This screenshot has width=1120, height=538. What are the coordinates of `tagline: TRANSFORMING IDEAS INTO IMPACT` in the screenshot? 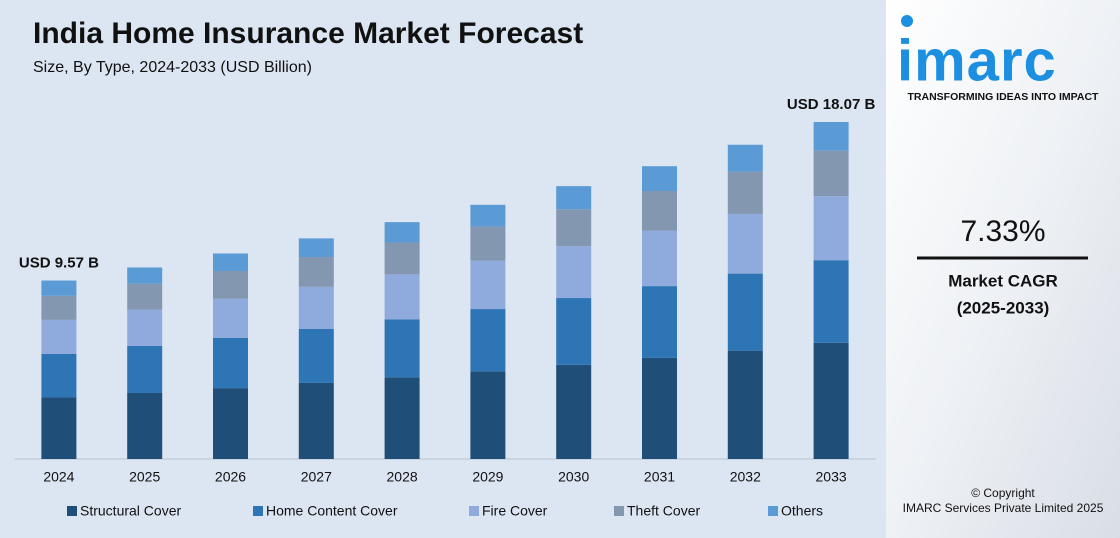 It's located at (1004, 97).